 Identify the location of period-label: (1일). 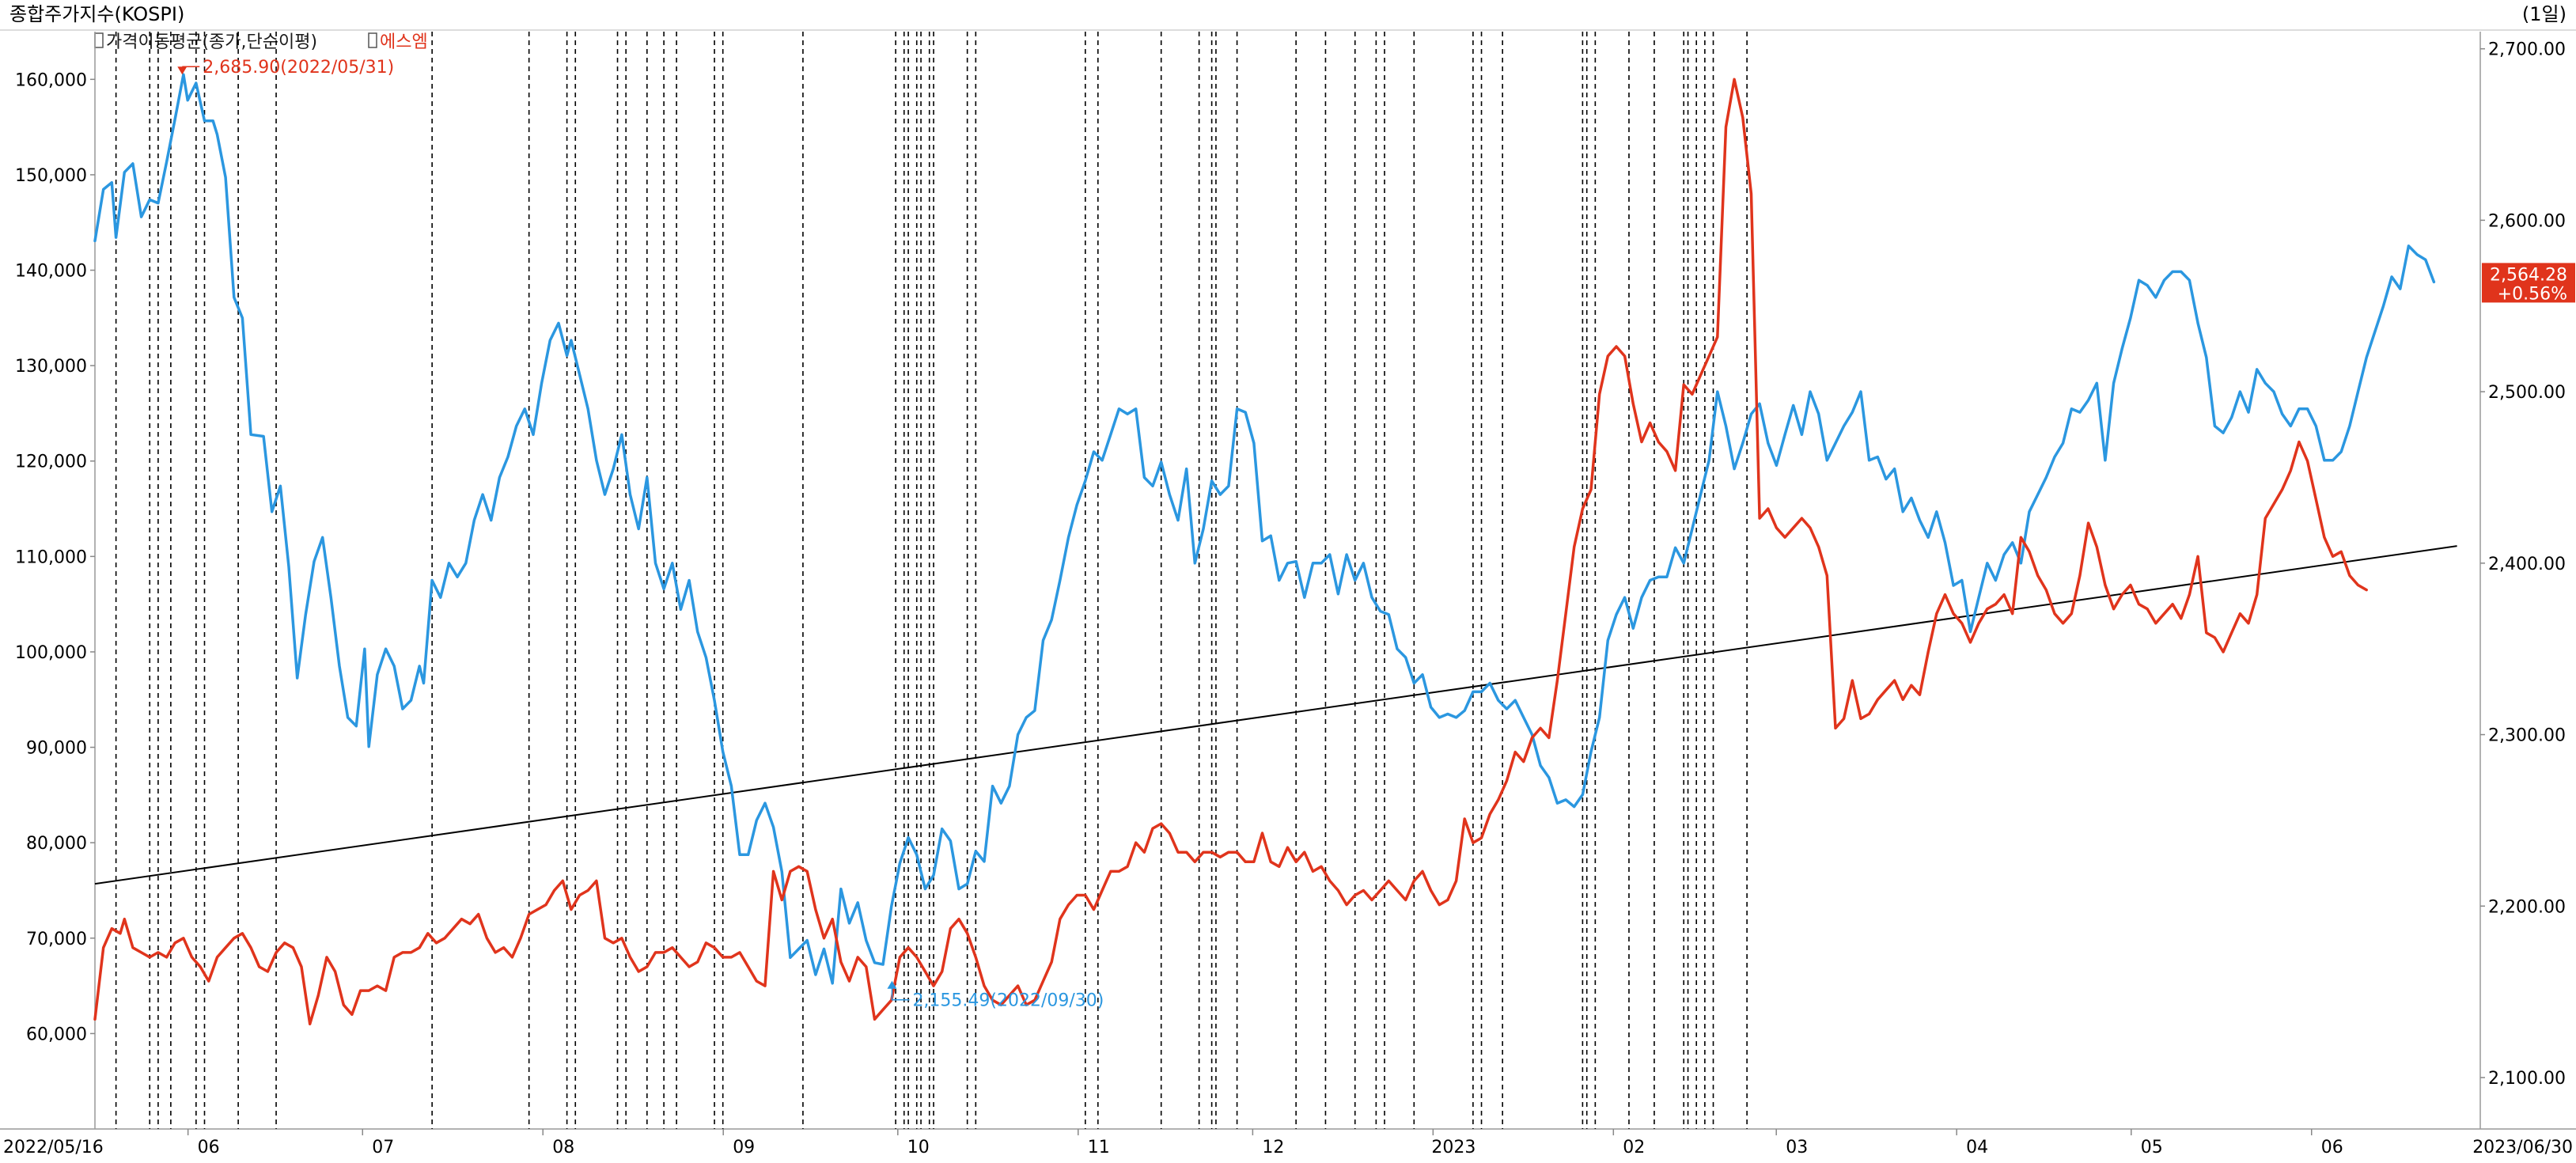
(2544, 14).